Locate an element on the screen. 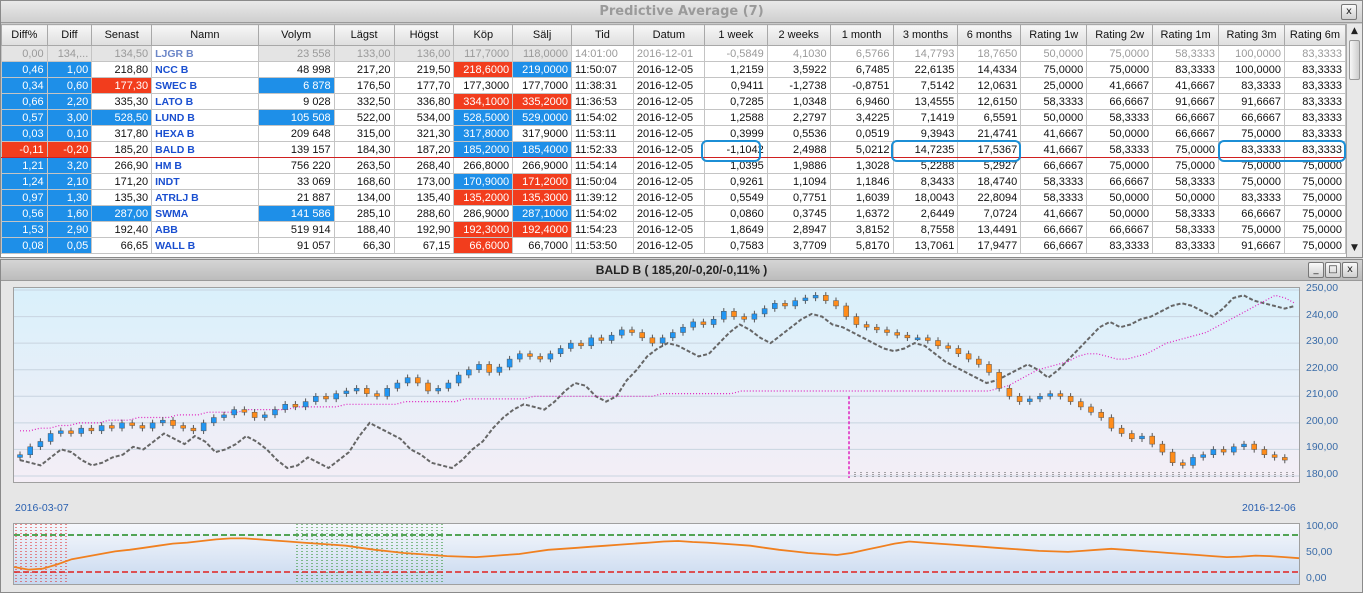 Image resolution: width=1363 pixels, height=593 pixels. column-header-r3m: Rating 3m is located at coordinates (1251, 35).